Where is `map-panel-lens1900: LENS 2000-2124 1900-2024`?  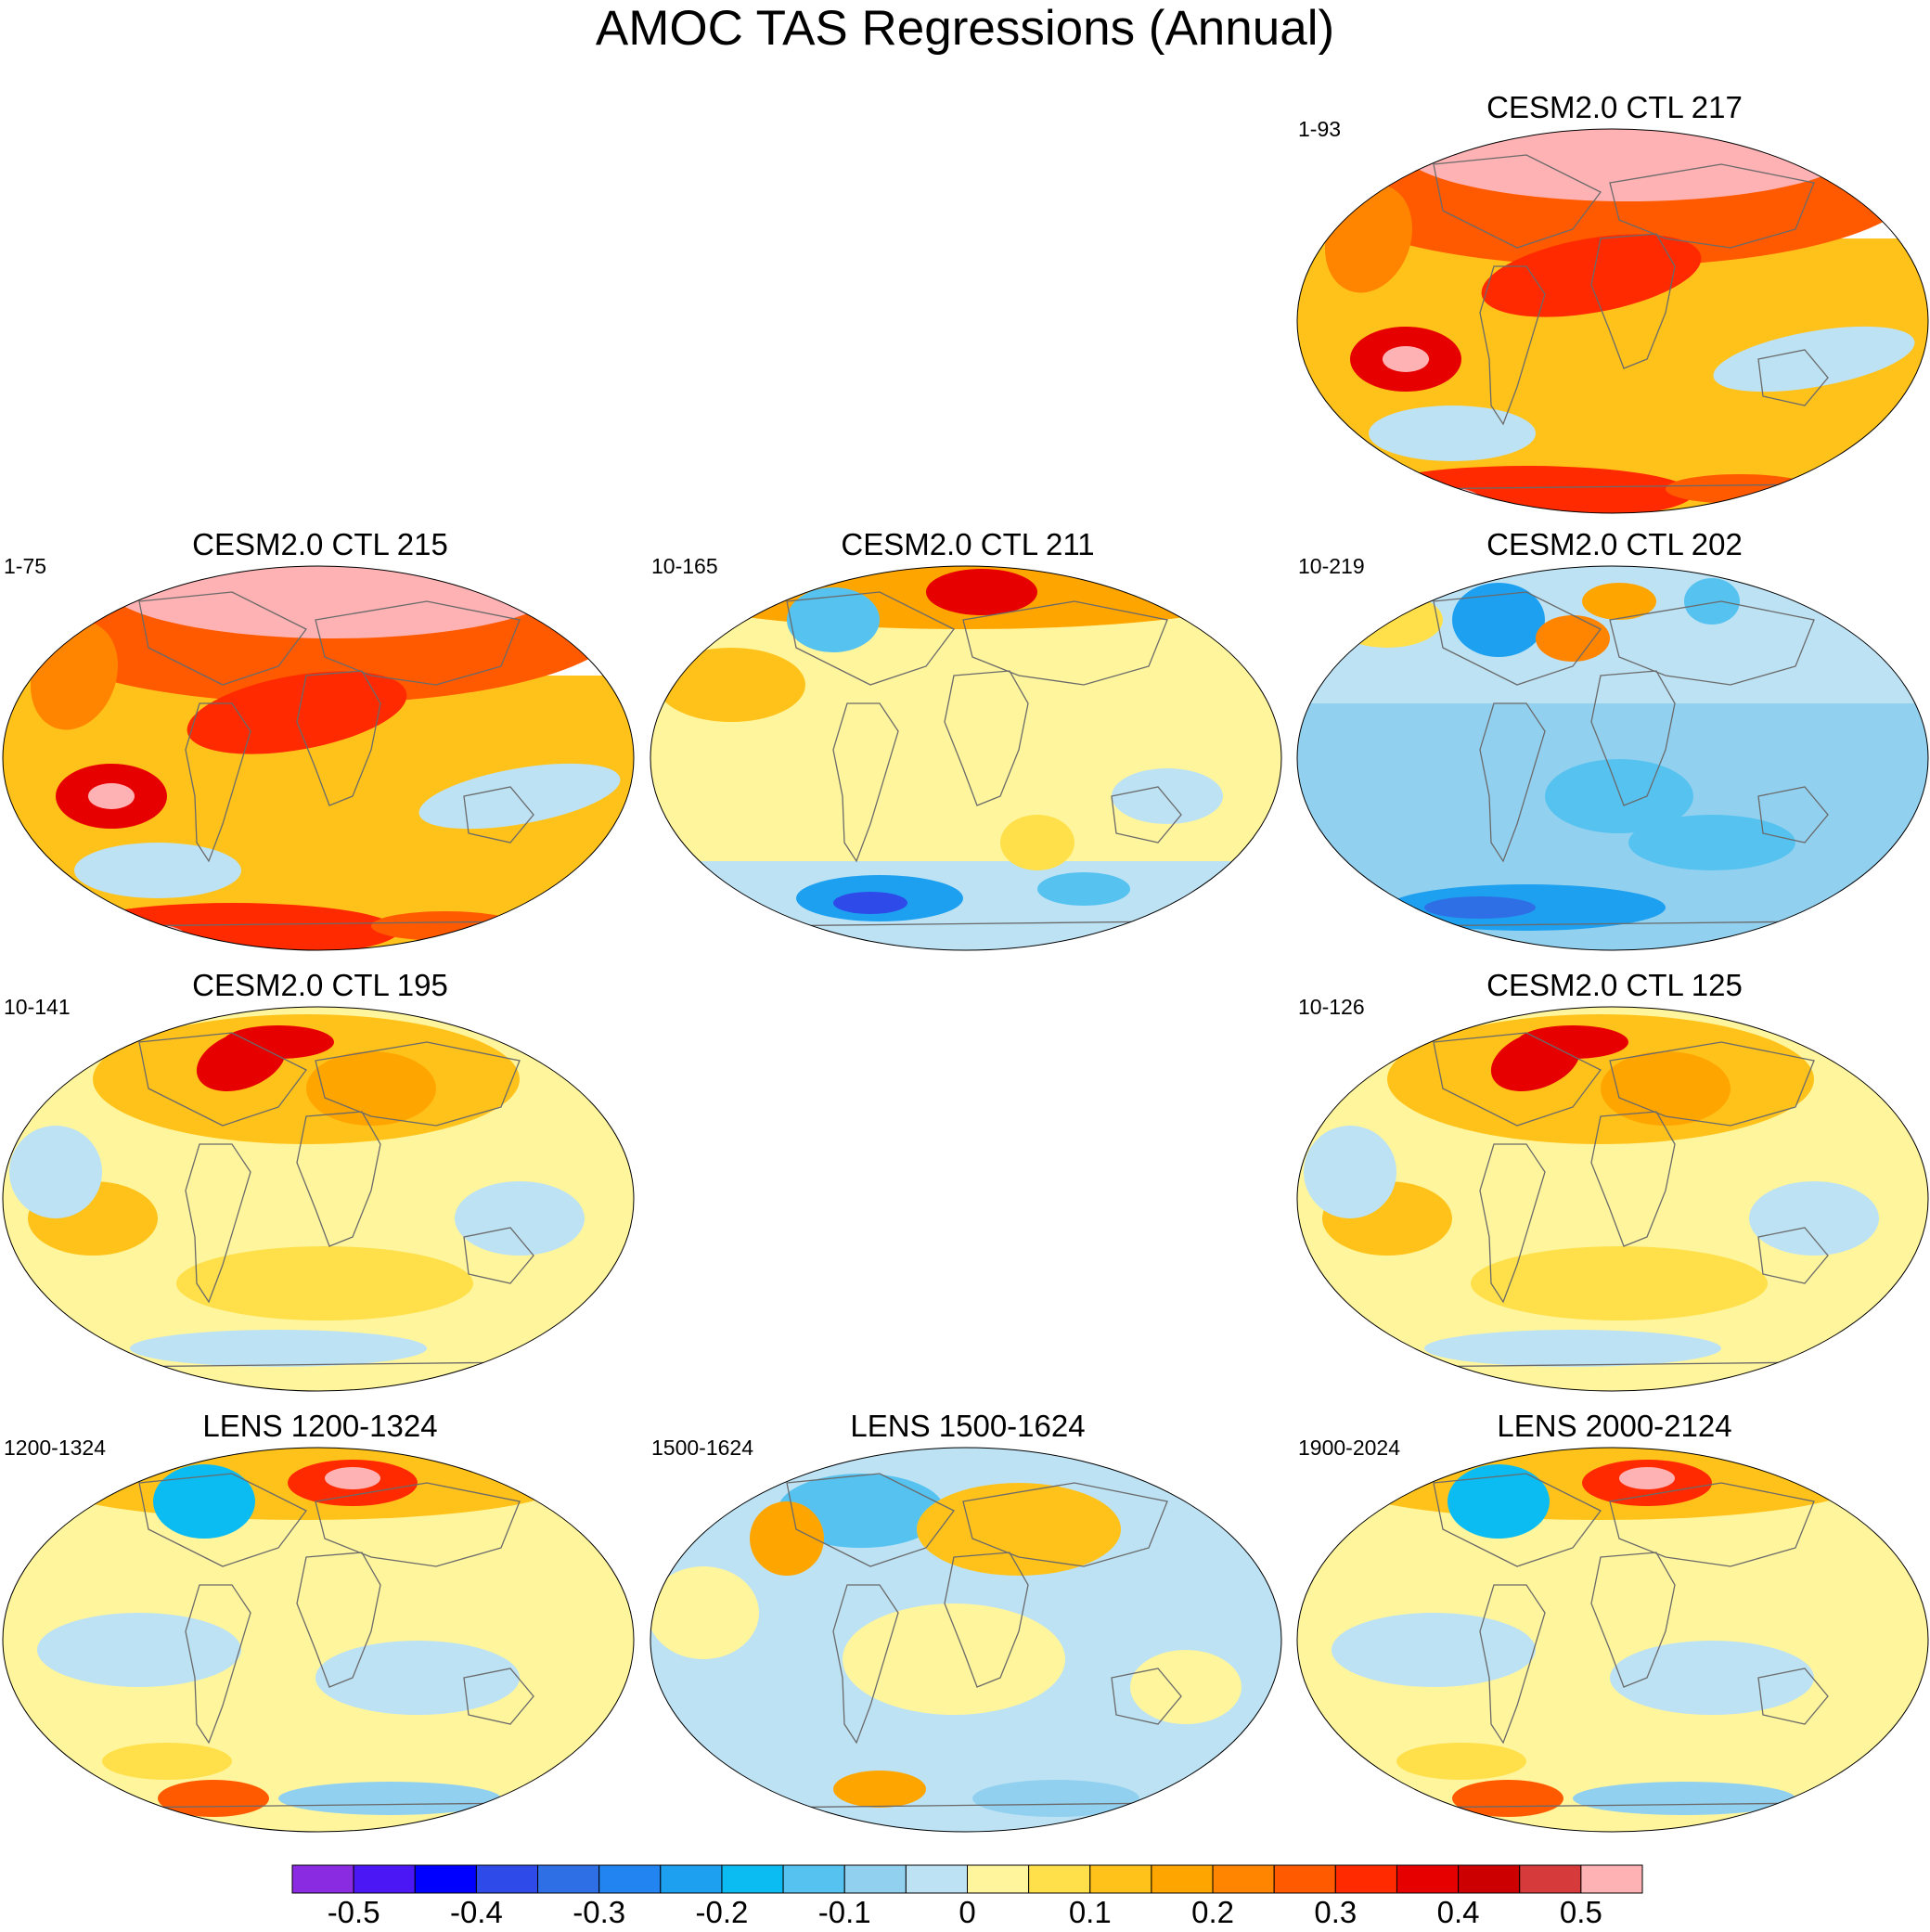
map-panel-lens1900: LENS 2000-2124 1900-2024 is located at coordinates (1612, 1627).